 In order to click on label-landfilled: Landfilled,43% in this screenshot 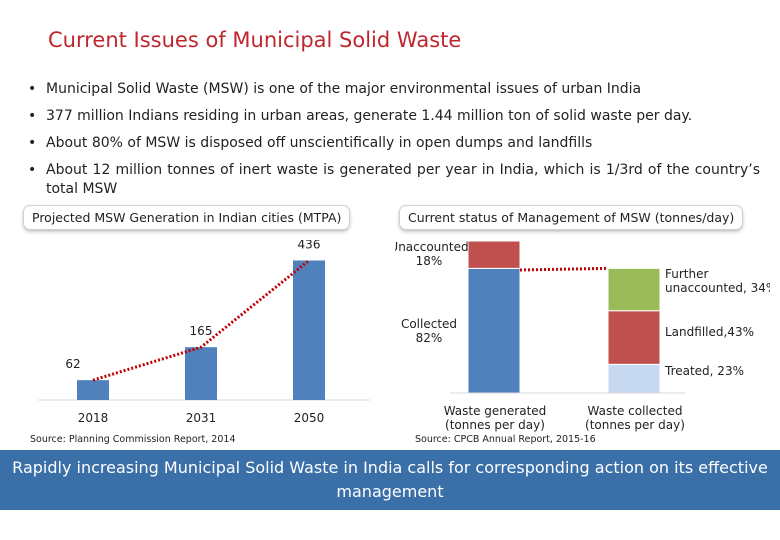, I will do `click(709, 332)`.